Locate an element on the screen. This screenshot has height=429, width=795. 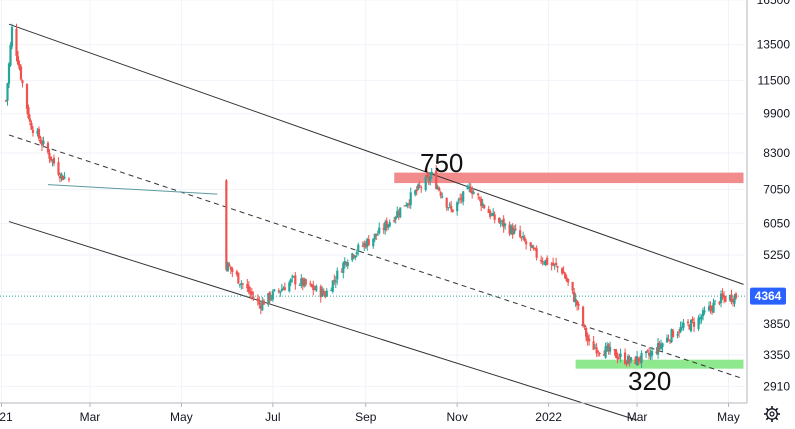
settings-gear-icon is located at coordinates (772, 414).